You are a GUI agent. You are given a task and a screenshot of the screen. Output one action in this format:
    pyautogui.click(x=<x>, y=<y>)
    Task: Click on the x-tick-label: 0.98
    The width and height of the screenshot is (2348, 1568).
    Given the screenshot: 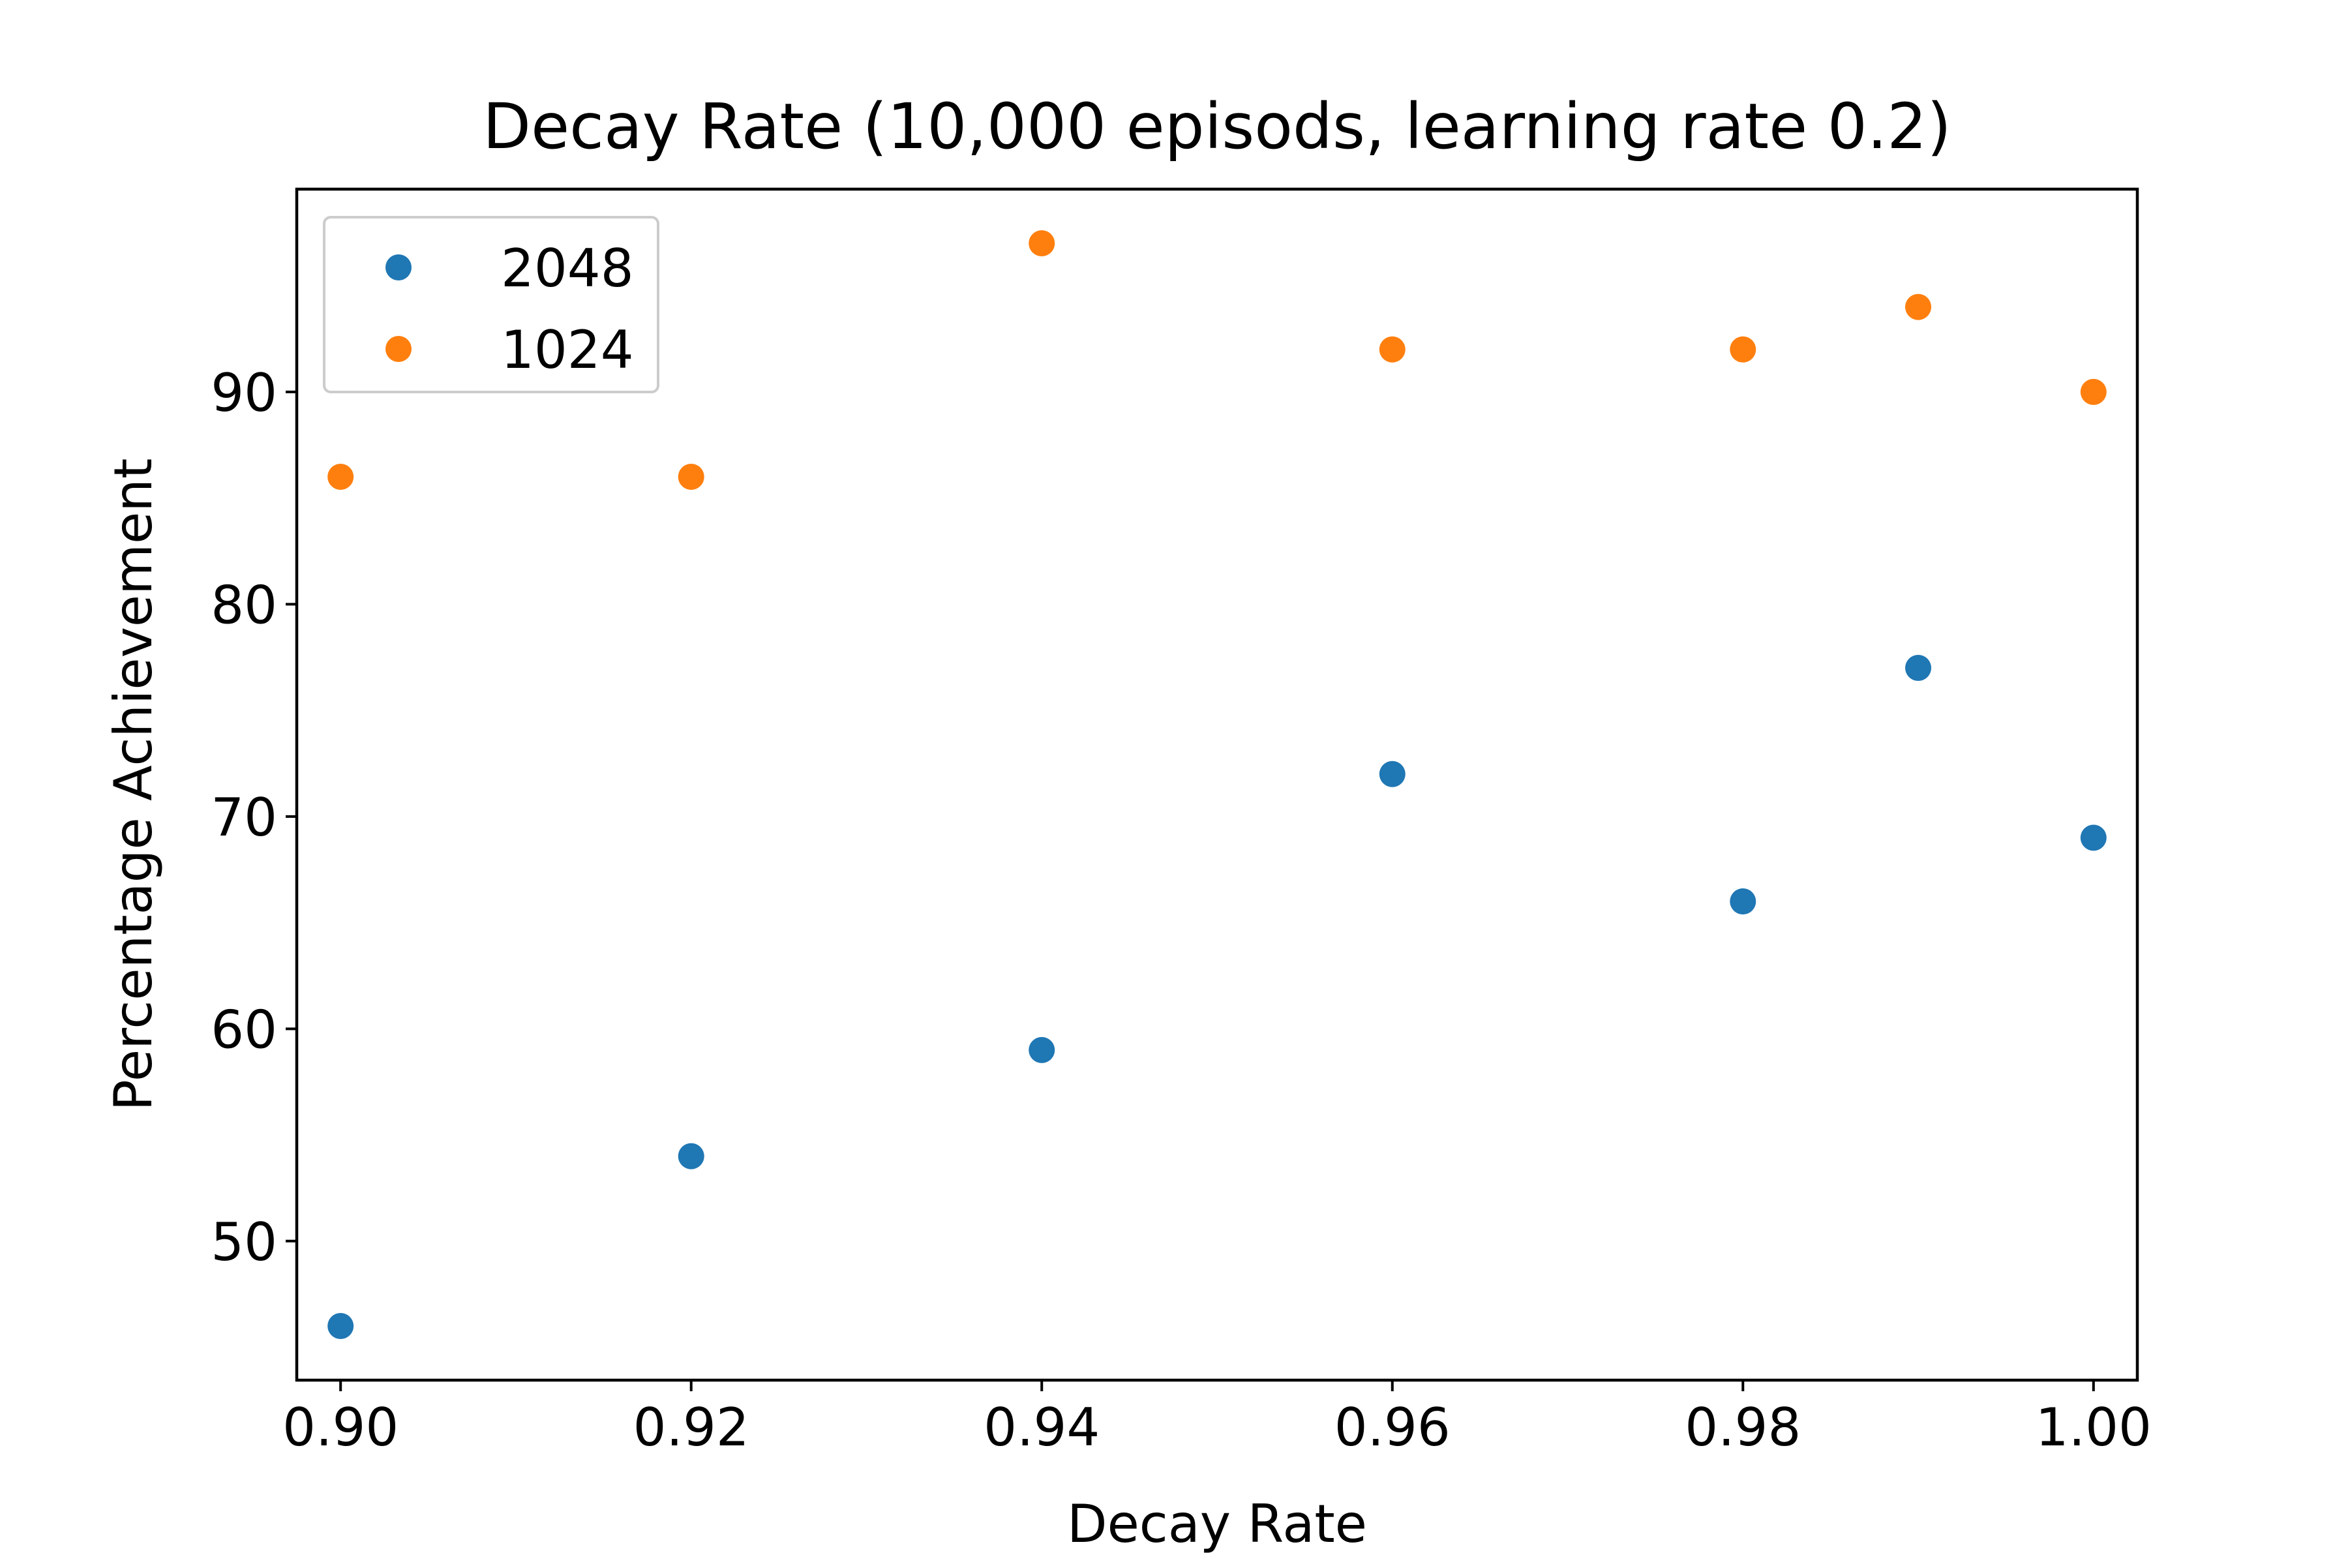 What is the action you would take?
    pyautogui.click(x=1743, y=1427)
    